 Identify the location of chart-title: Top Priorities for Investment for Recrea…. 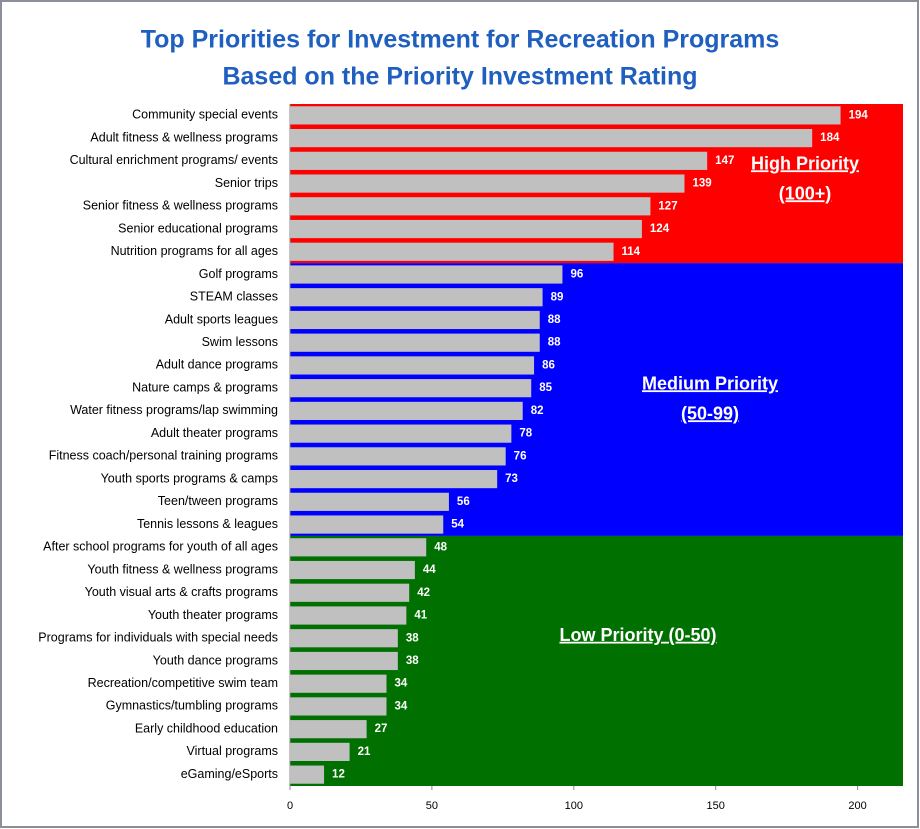
(460, 40).